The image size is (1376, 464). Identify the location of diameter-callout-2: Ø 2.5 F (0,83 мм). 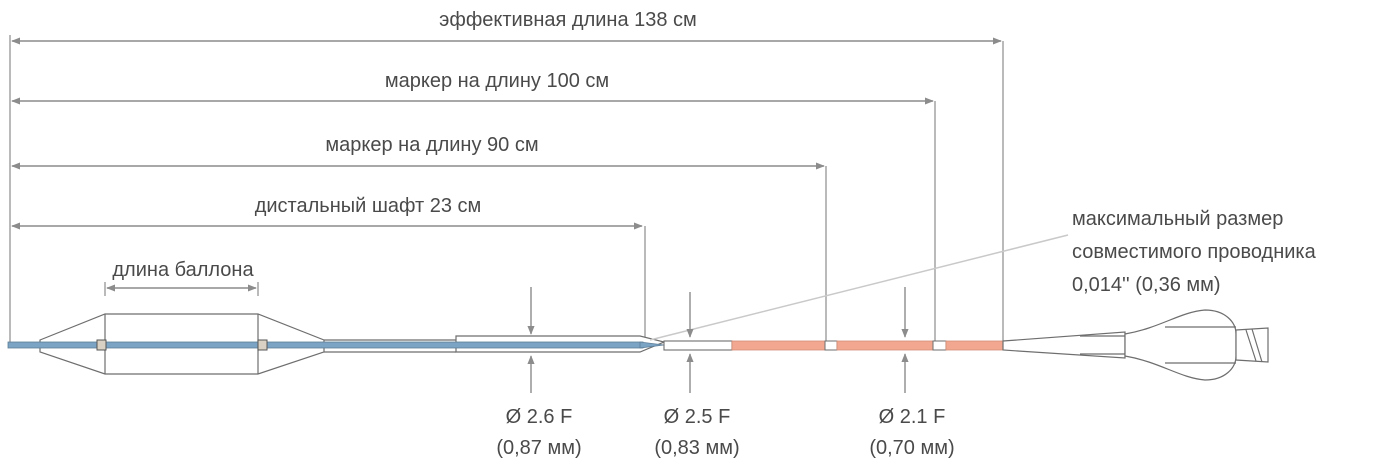
(697, 375).